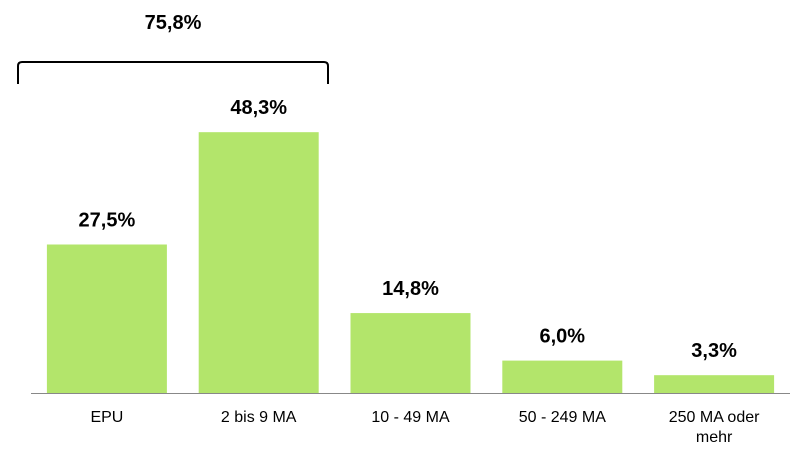 This screenshot has height=453, width=794. I want to click on x-tick-label: 10 - 49 MA, so click(410, 417).